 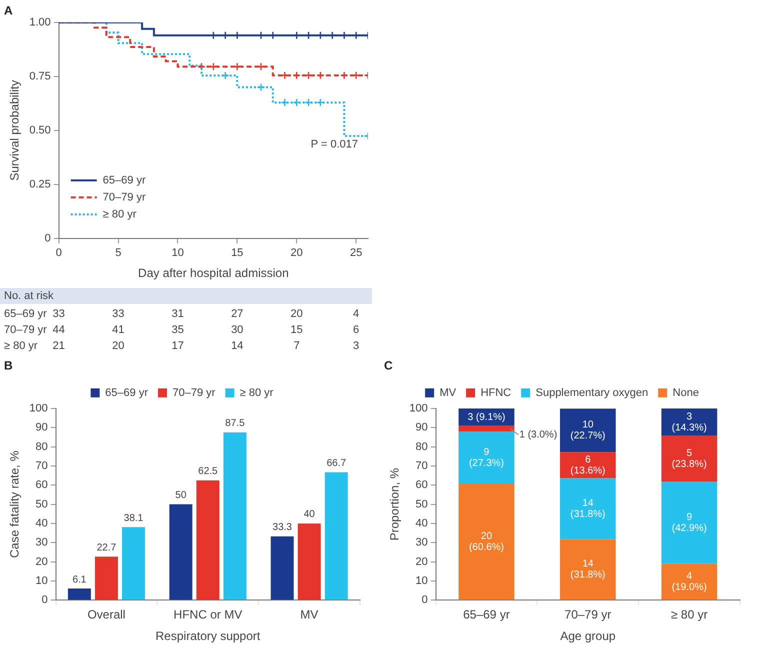 I want to click on chart-title: B, so click(x=8, y=365).